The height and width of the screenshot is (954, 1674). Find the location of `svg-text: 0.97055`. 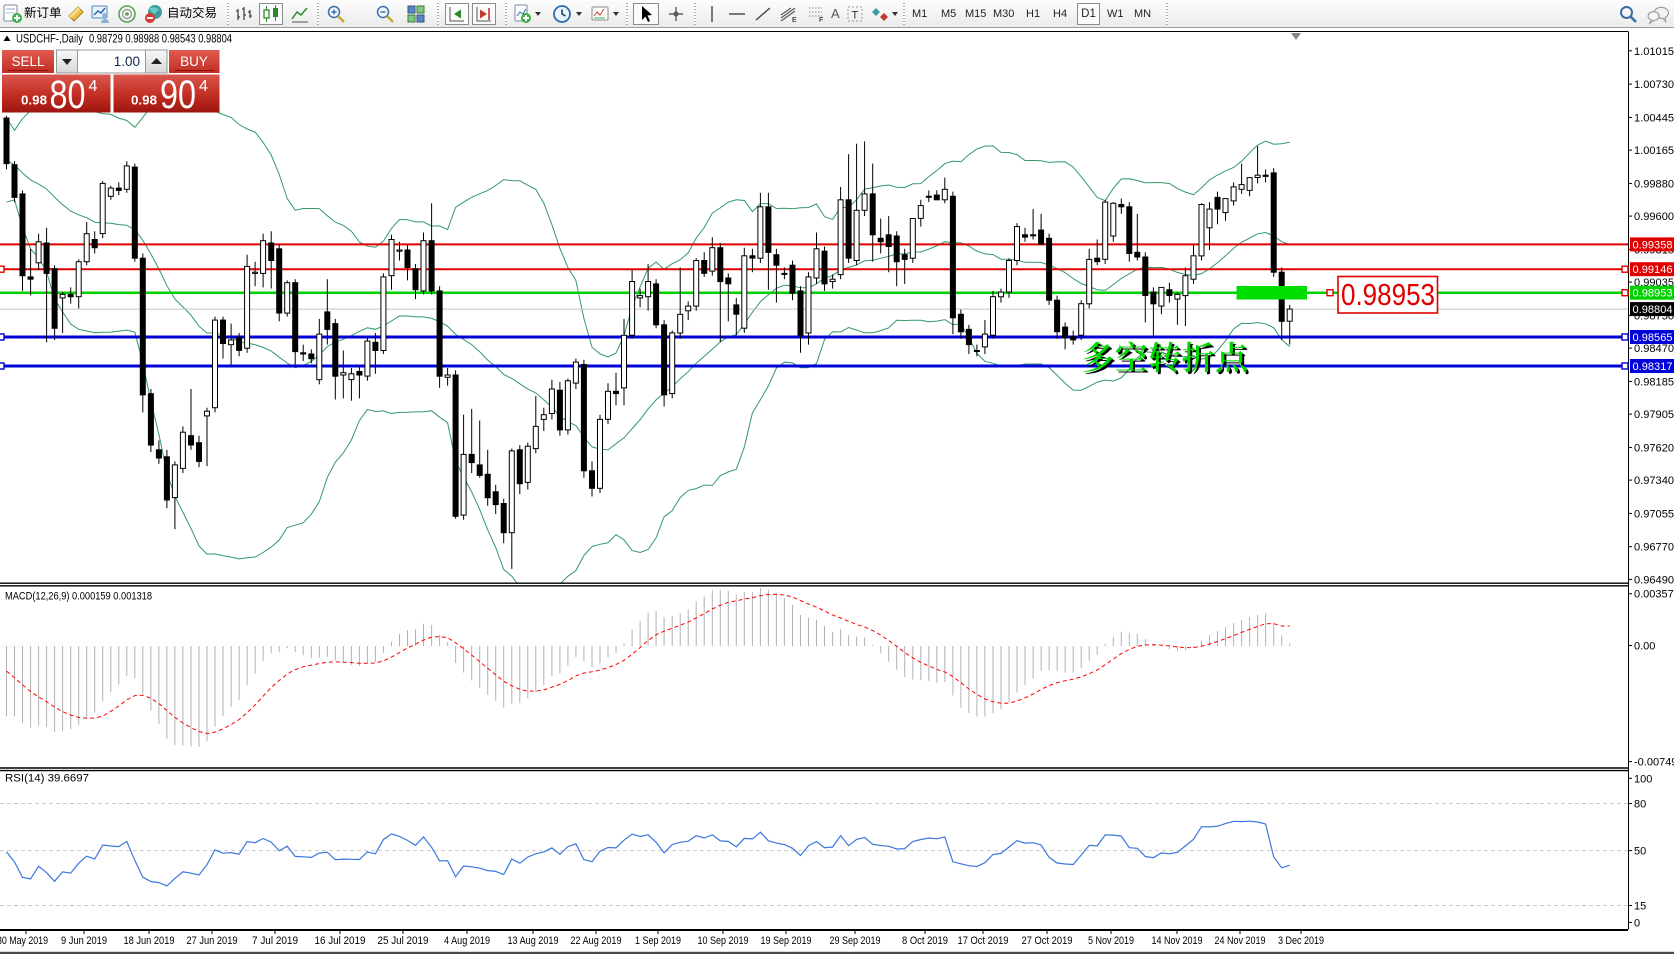

svg-text: 0.97055 is located at coordinates (1654, 514).